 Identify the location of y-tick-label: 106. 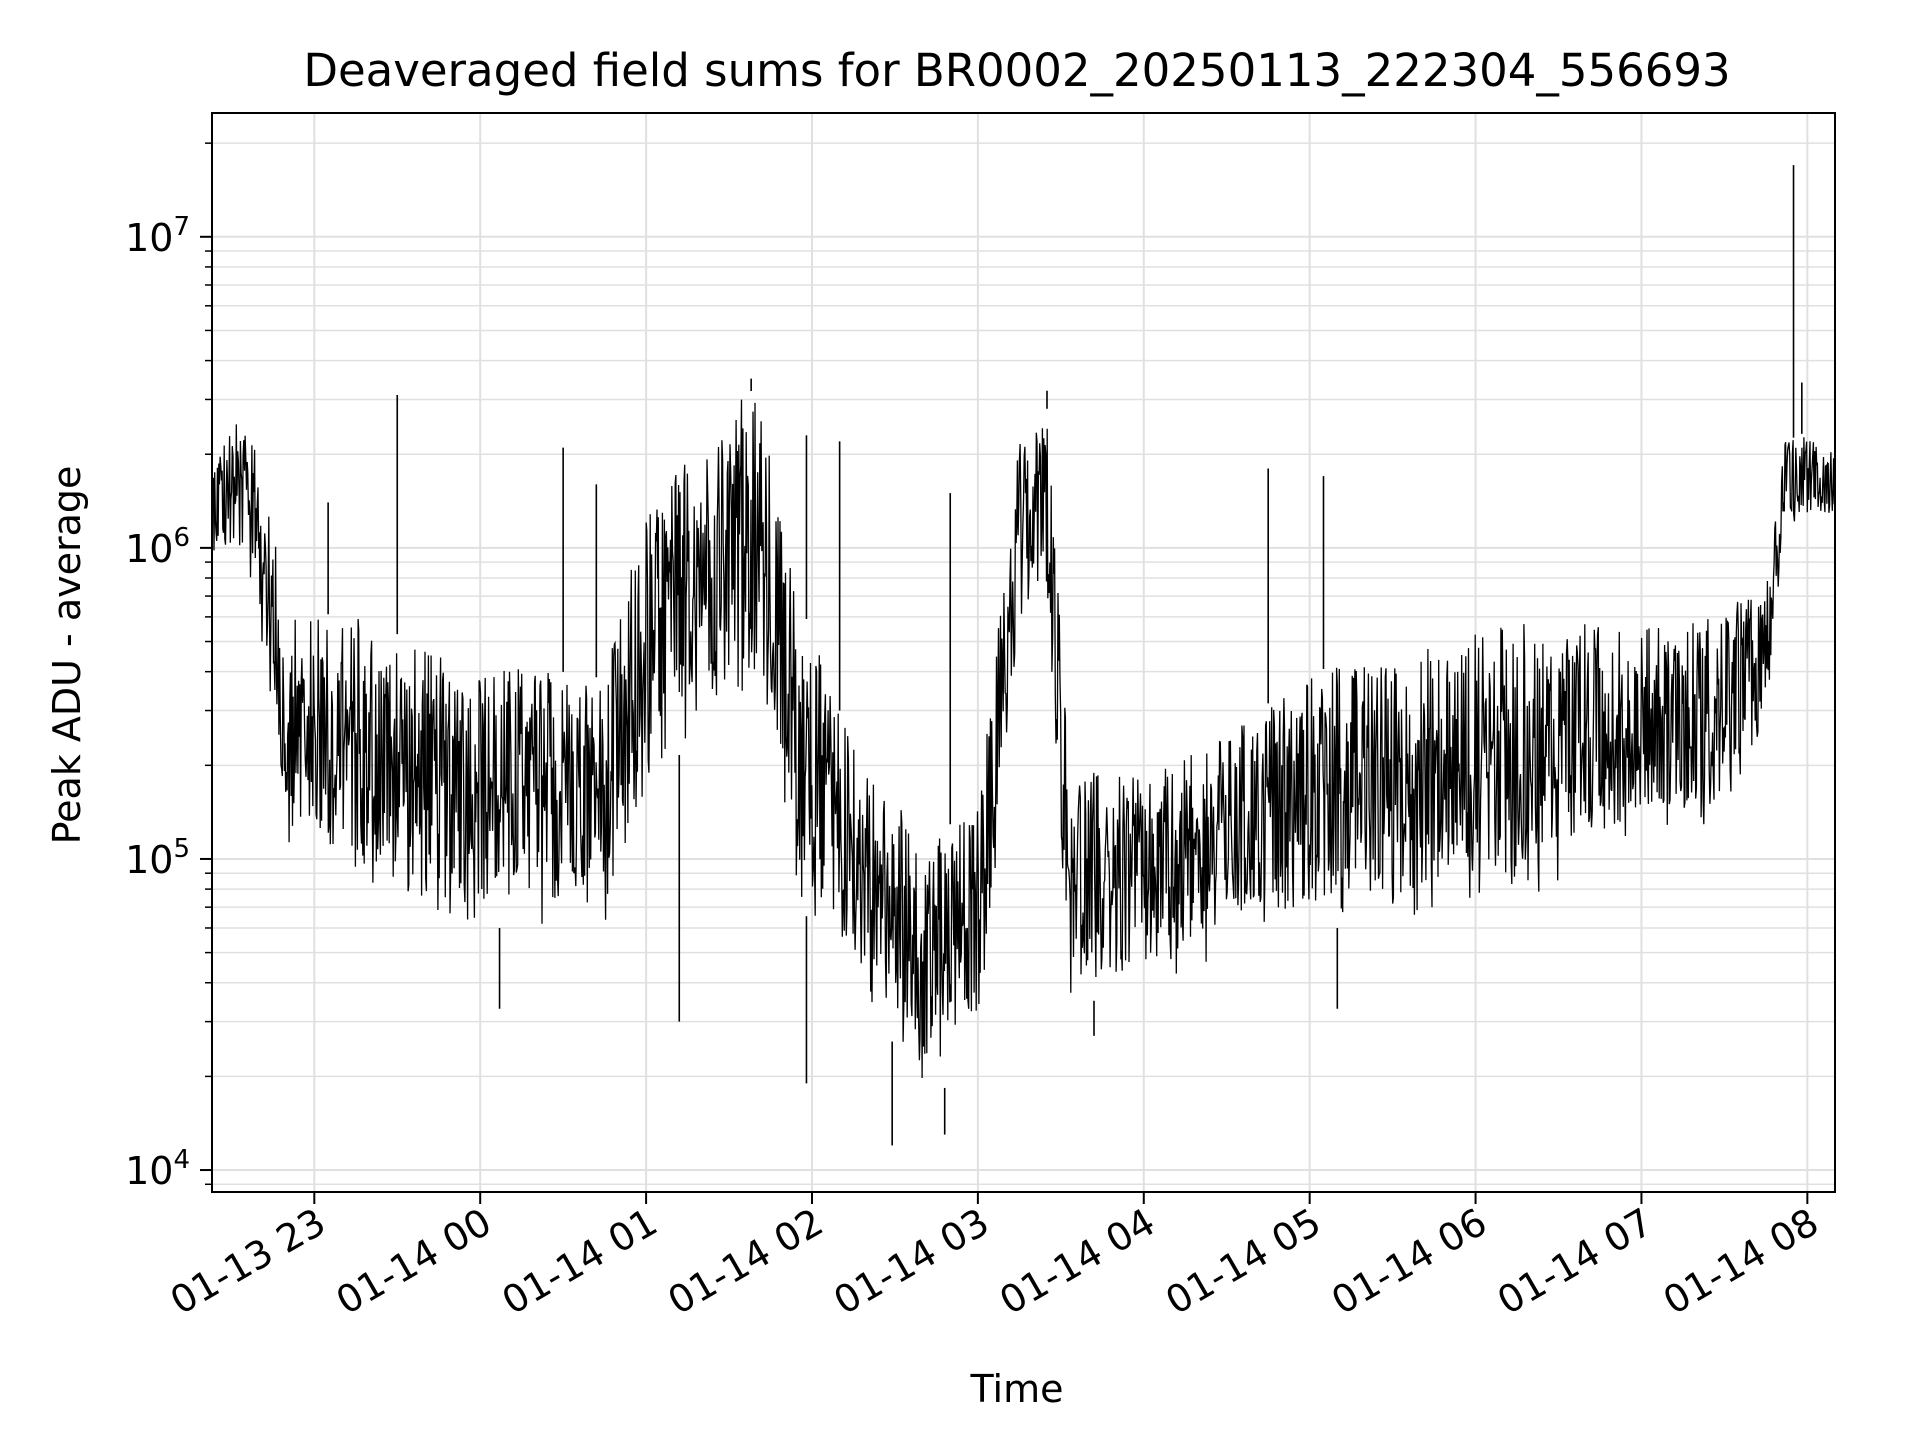
(157, 547).